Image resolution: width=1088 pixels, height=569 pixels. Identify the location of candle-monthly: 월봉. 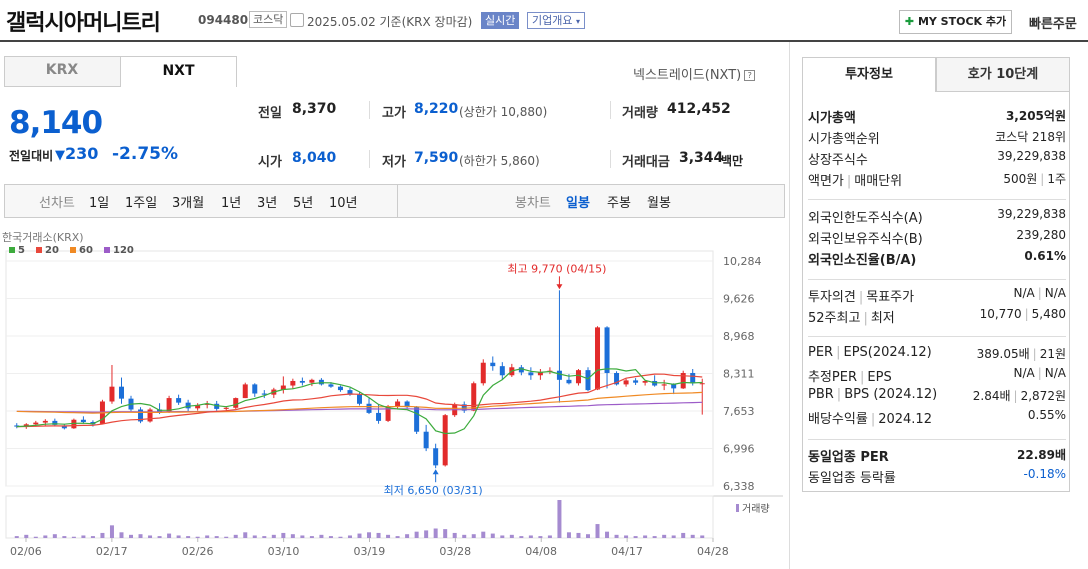
(659, 203).